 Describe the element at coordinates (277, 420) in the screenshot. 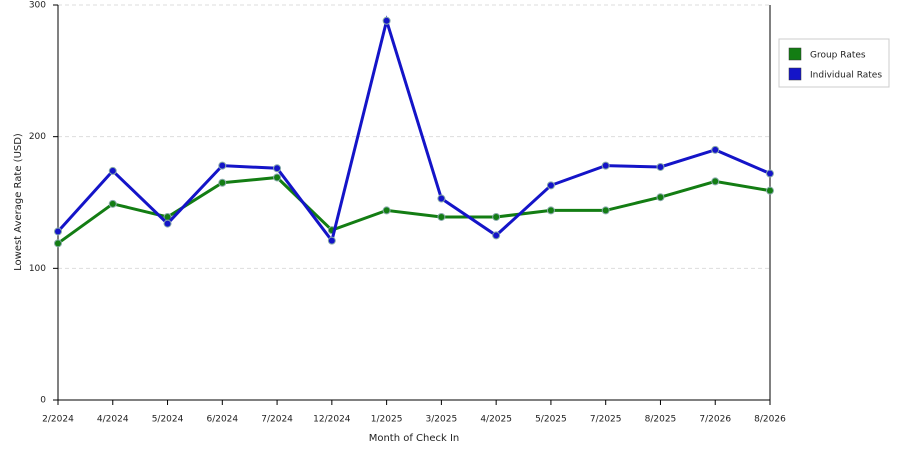

I see `x-tick-label: 7/2024` at that location.